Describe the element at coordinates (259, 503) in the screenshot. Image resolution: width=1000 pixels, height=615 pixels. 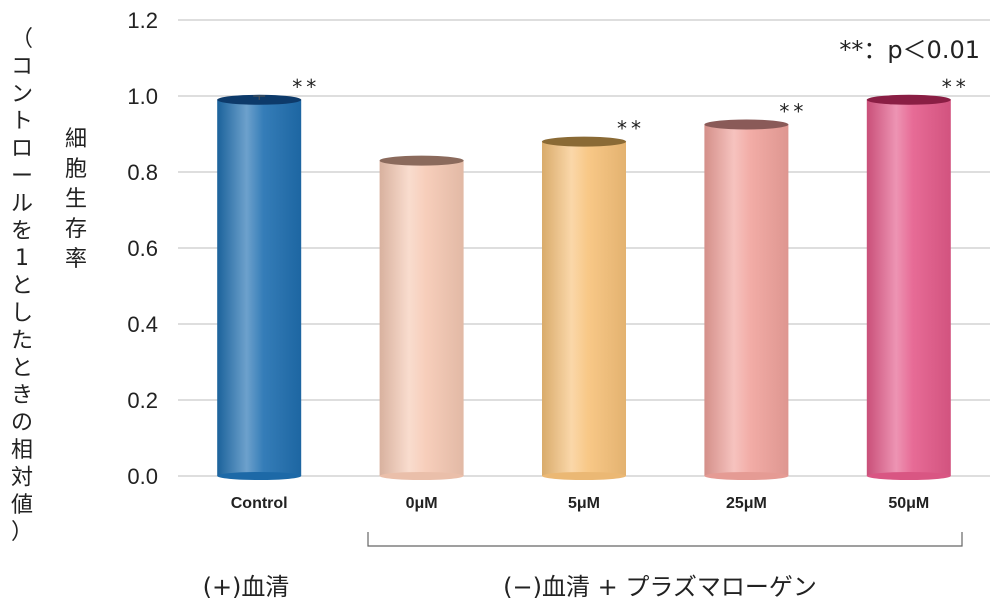
I see `x-tick-label: Control` at that location.